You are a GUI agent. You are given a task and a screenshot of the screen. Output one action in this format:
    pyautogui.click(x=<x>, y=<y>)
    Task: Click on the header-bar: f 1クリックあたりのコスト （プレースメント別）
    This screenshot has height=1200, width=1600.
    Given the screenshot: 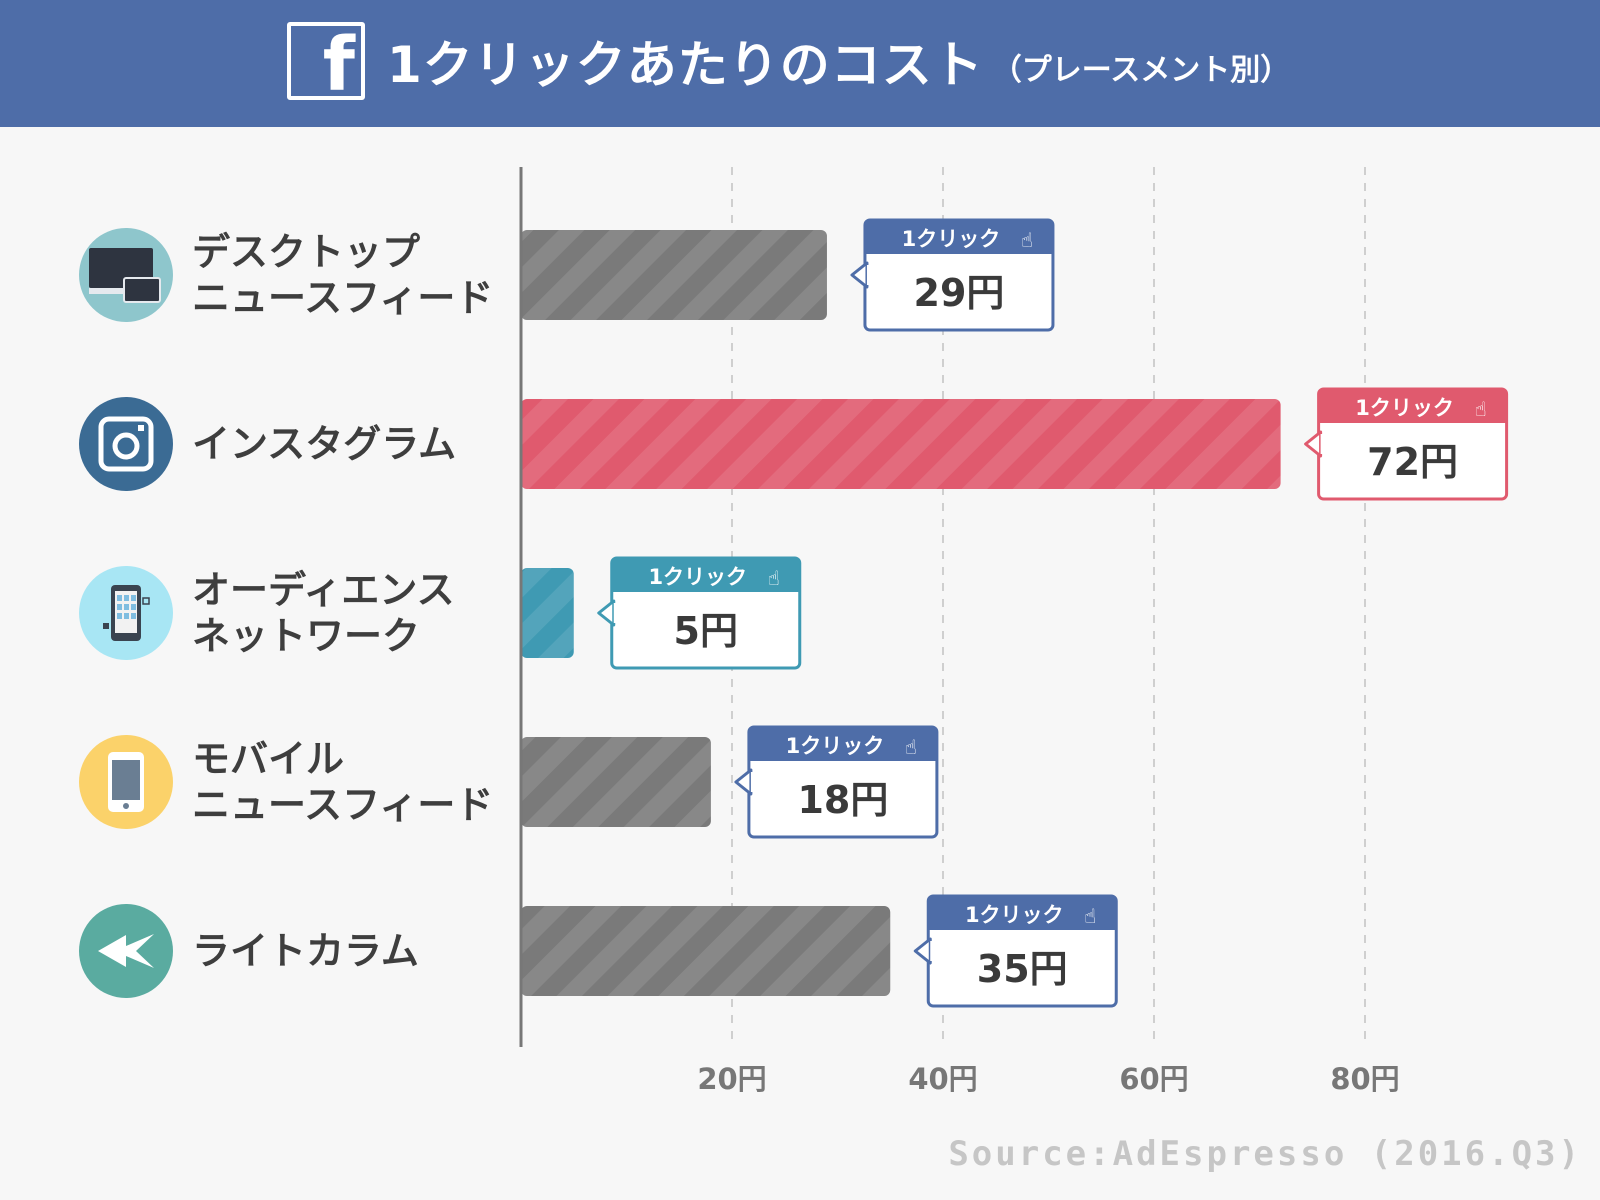 What is the action you would take?
    pyautogui.click(x=800, y=63)
    